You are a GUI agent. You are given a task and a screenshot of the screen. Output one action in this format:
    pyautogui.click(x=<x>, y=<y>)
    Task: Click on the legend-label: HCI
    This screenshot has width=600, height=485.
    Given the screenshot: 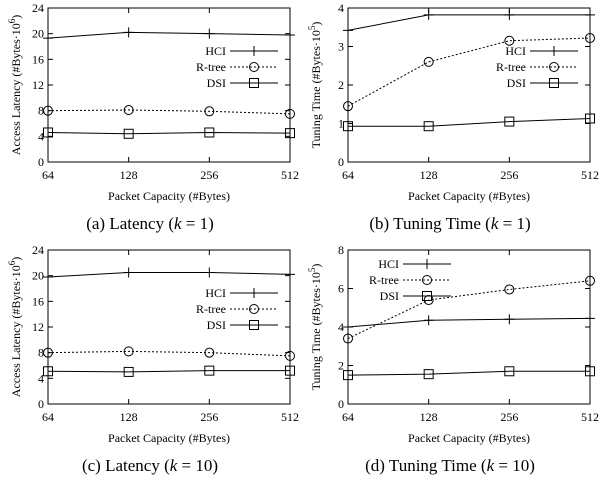 What is the action you would take?
    pyautogui.click(x=515, y=51)
    